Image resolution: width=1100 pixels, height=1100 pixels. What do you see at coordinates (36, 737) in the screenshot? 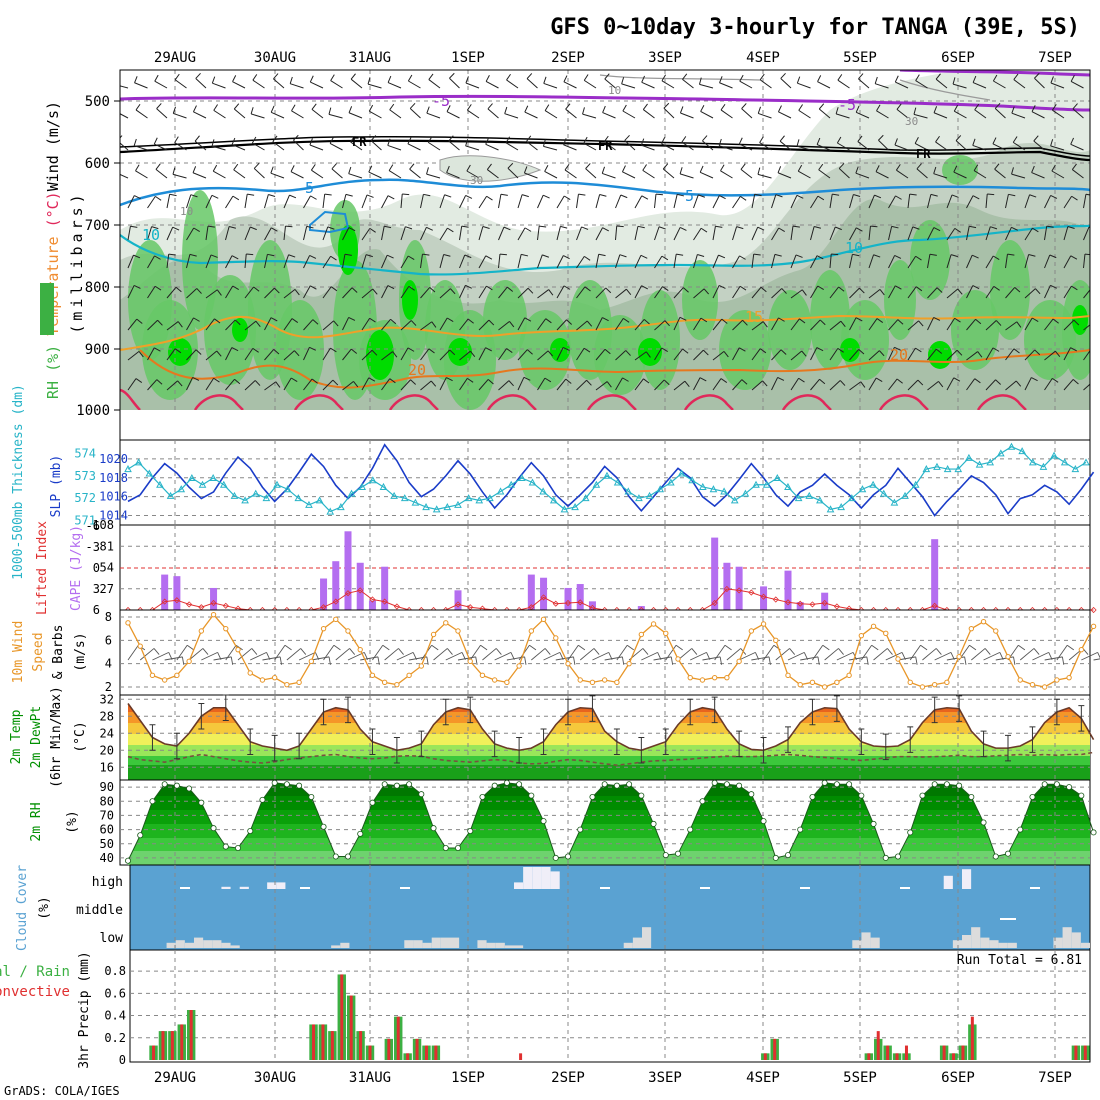
I see `temp-ylabel-b: 2m DewPt` at bounding box center [36, 737].